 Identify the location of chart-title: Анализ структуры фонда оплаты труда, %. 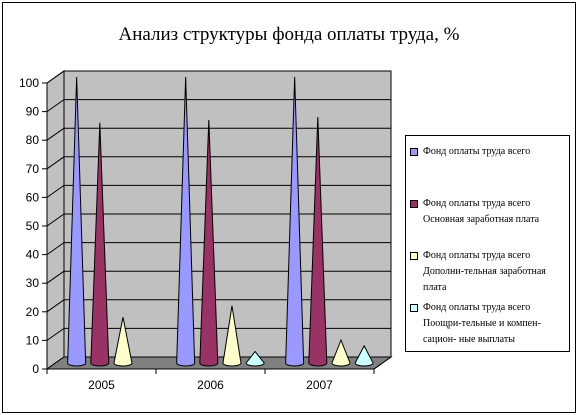
(289, 34).